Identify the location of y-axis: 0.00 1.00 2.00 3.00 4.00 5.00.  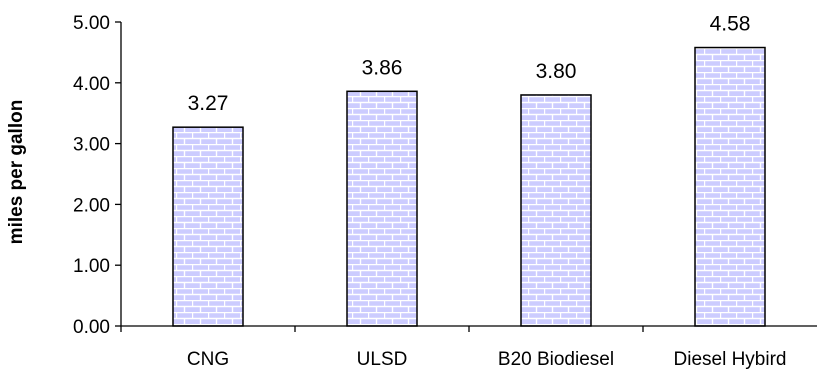
(97, 175).